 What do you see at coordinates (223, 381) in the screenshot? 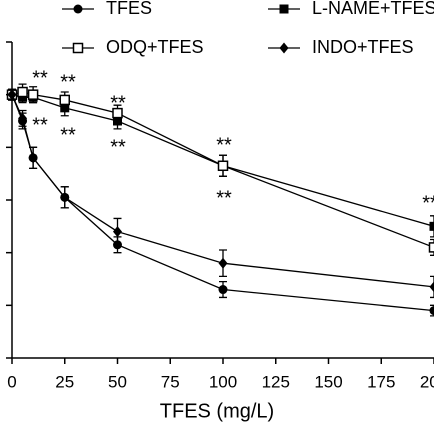
I see `x-tick-label: 100` at bounding box center [223, 381].